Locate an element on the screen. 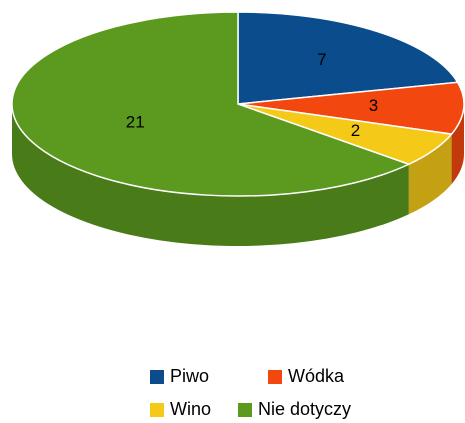 The image size is (465, 423). data-label: 21 is located at coordinates (135, 122).